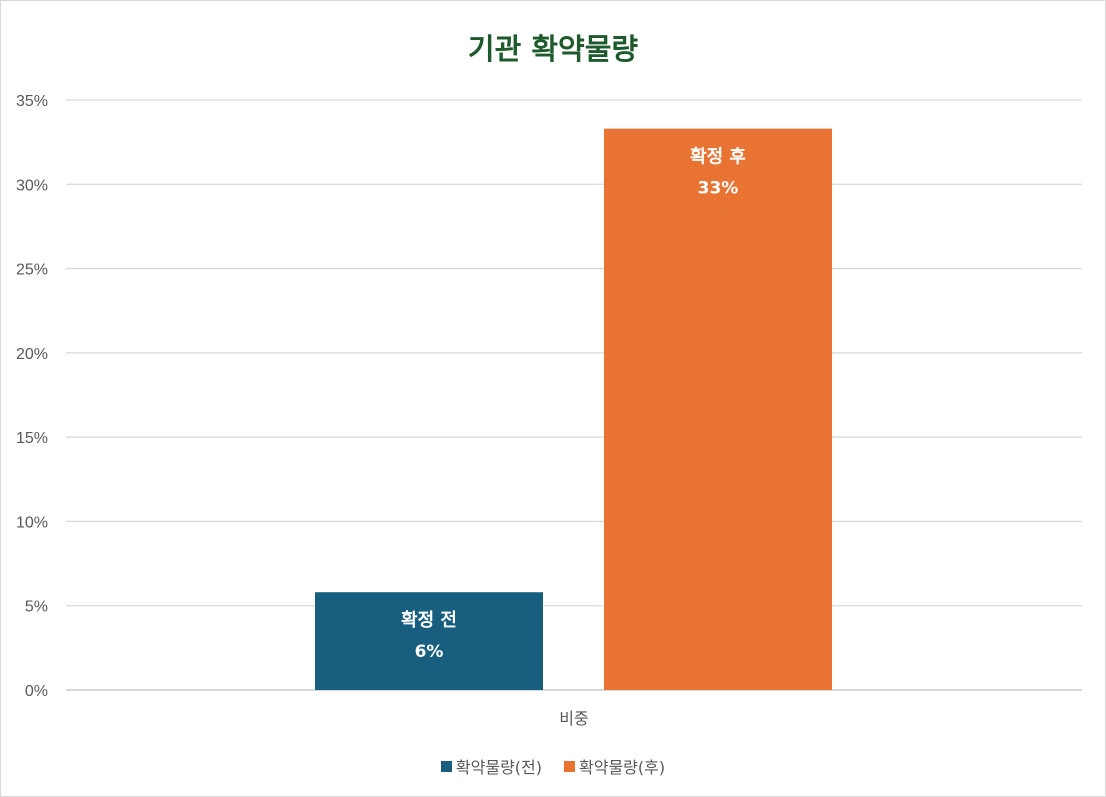  I want to click on legend-swatch-after, so click(569, 766).